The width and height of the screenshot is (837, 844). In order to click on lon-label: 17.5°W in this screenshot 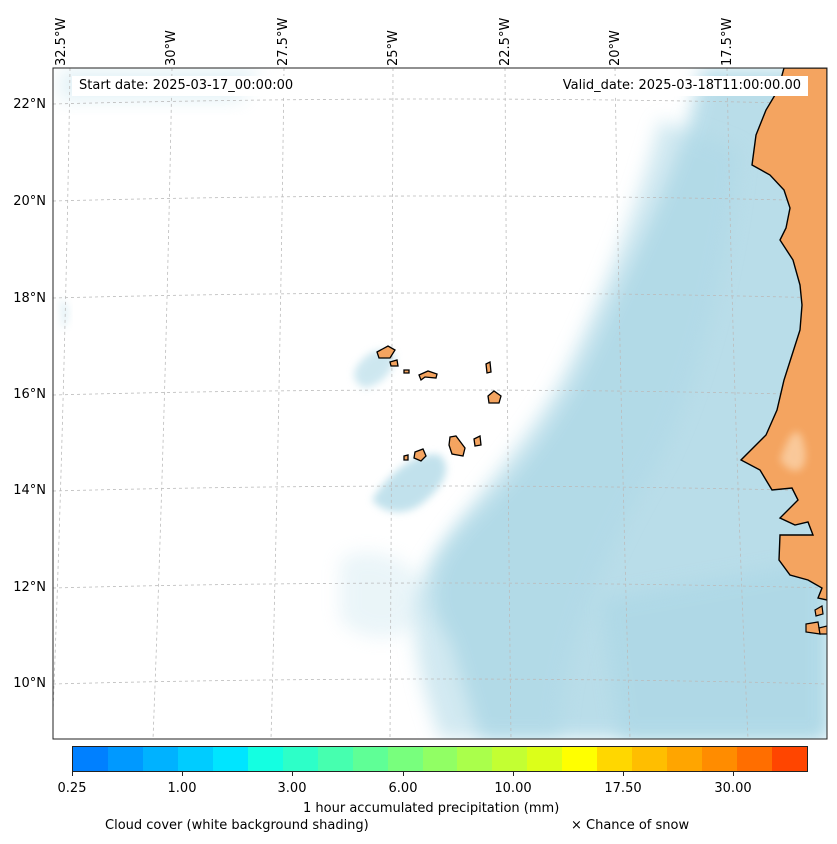, I will do `click(727, 41)`.